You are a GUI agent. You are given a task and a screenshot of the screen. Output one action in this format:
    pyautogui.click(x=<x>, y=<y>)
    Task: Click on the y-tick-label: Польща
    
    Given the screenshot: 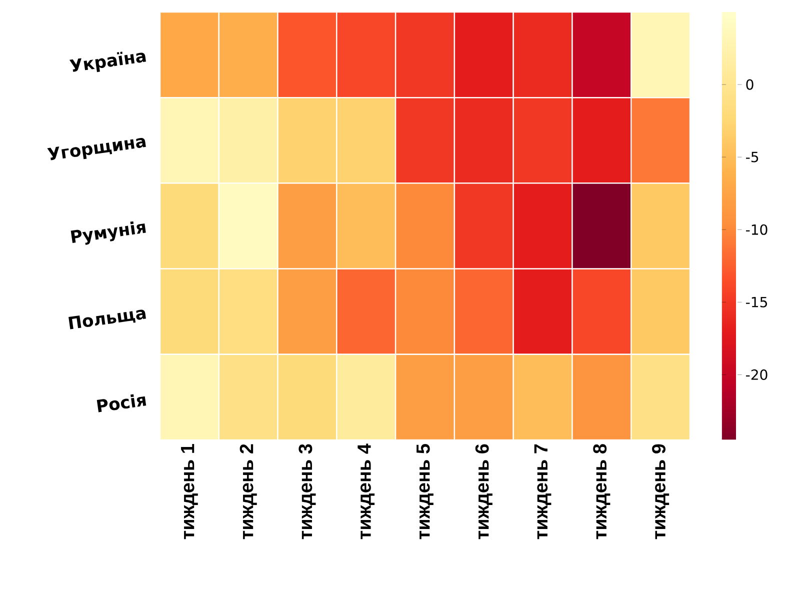 What is the action you would take?
    pyautogui.click(x=107, y=320)
    